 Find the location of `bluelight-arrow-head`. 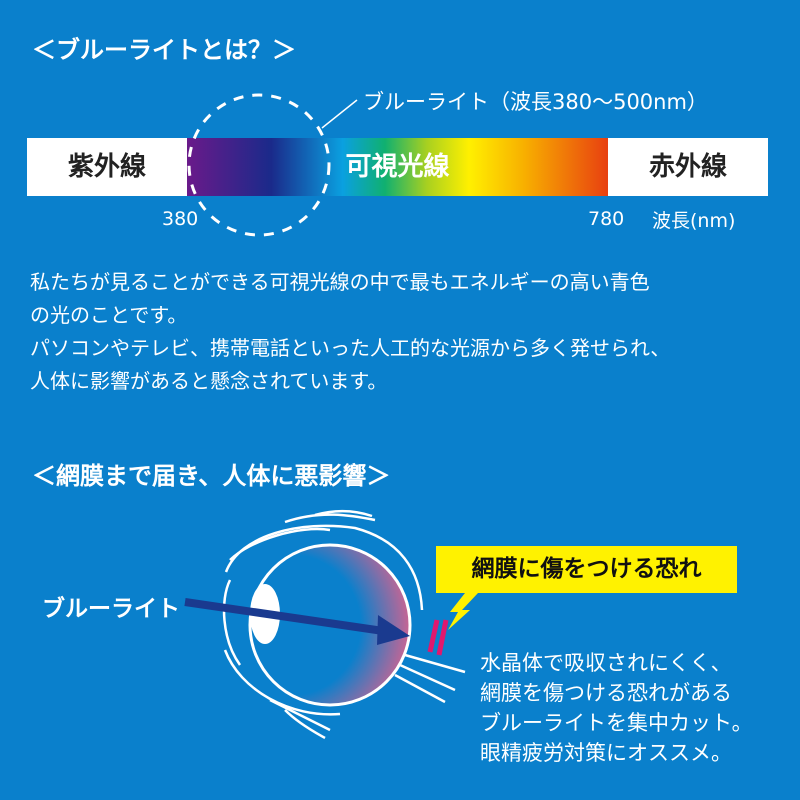

bluelight-arrow-head is located at coordinates (393, 630).